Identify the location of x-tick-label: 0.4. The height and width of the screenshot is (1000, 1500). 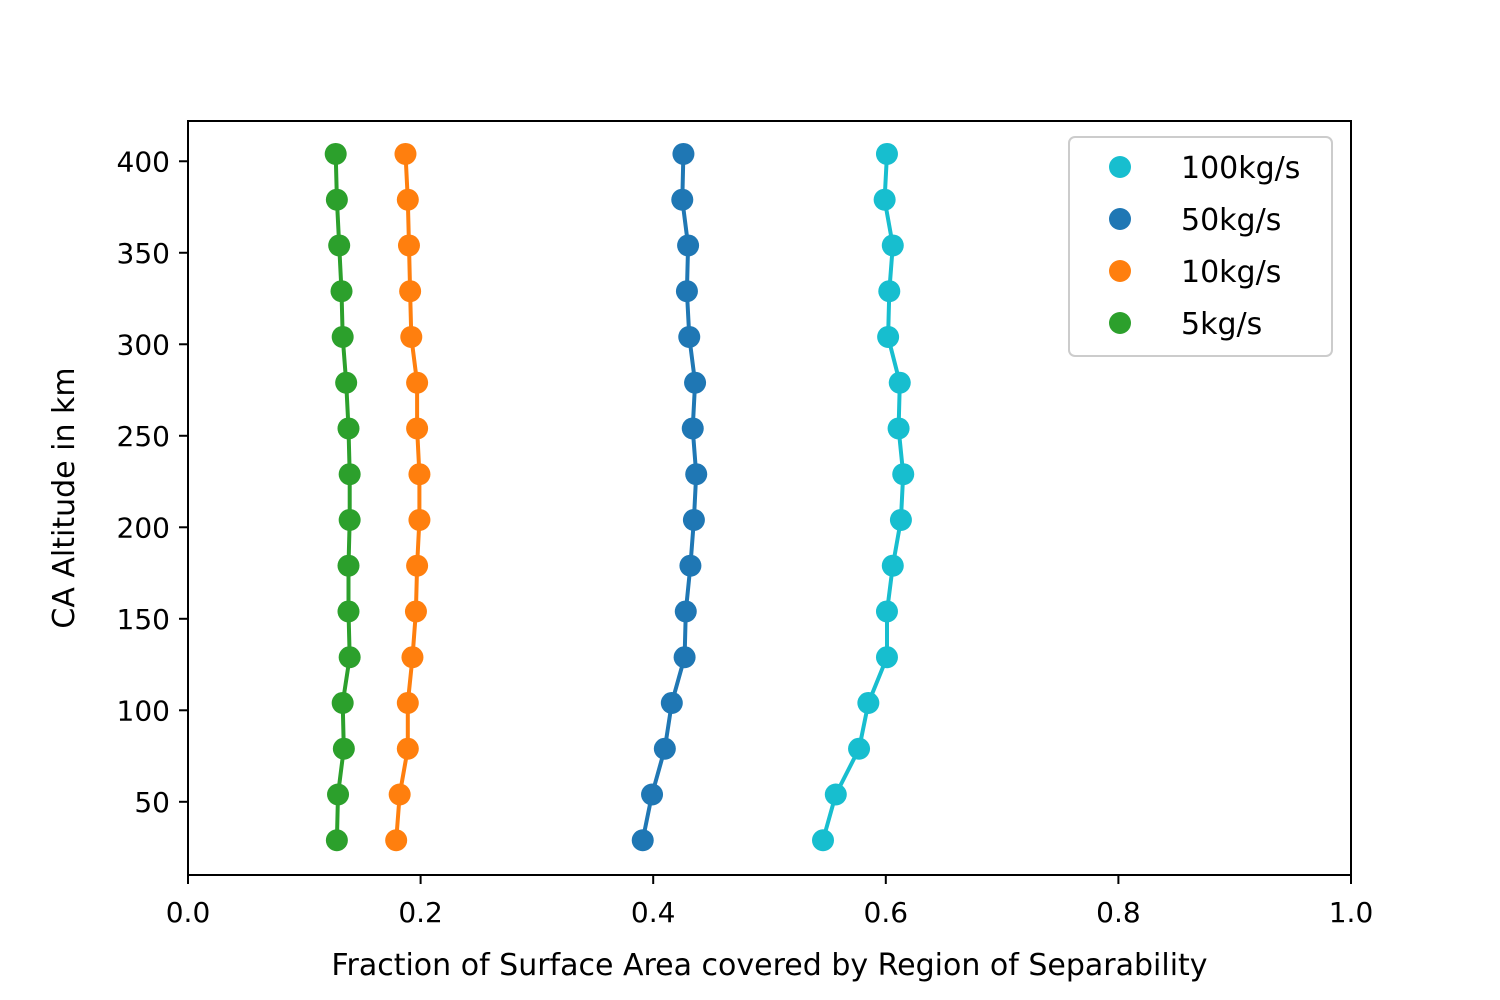
(653, 912).